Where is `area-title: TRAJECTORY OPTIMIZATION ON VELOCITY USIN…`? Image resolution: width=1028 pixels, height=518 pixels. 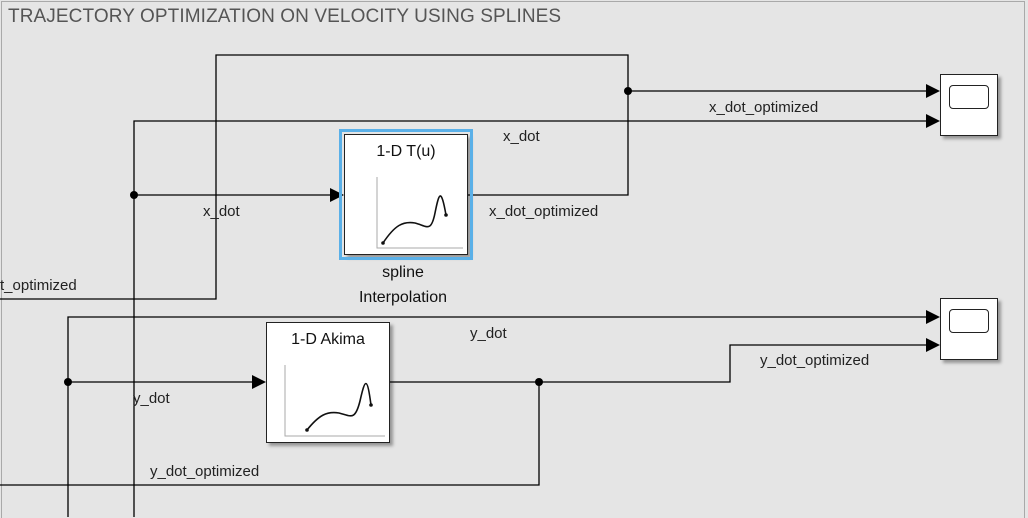
area-title: TRAJECTORY OPTIMIZATION ON VELOCITY USIN… is located at coordinates (285, 16).